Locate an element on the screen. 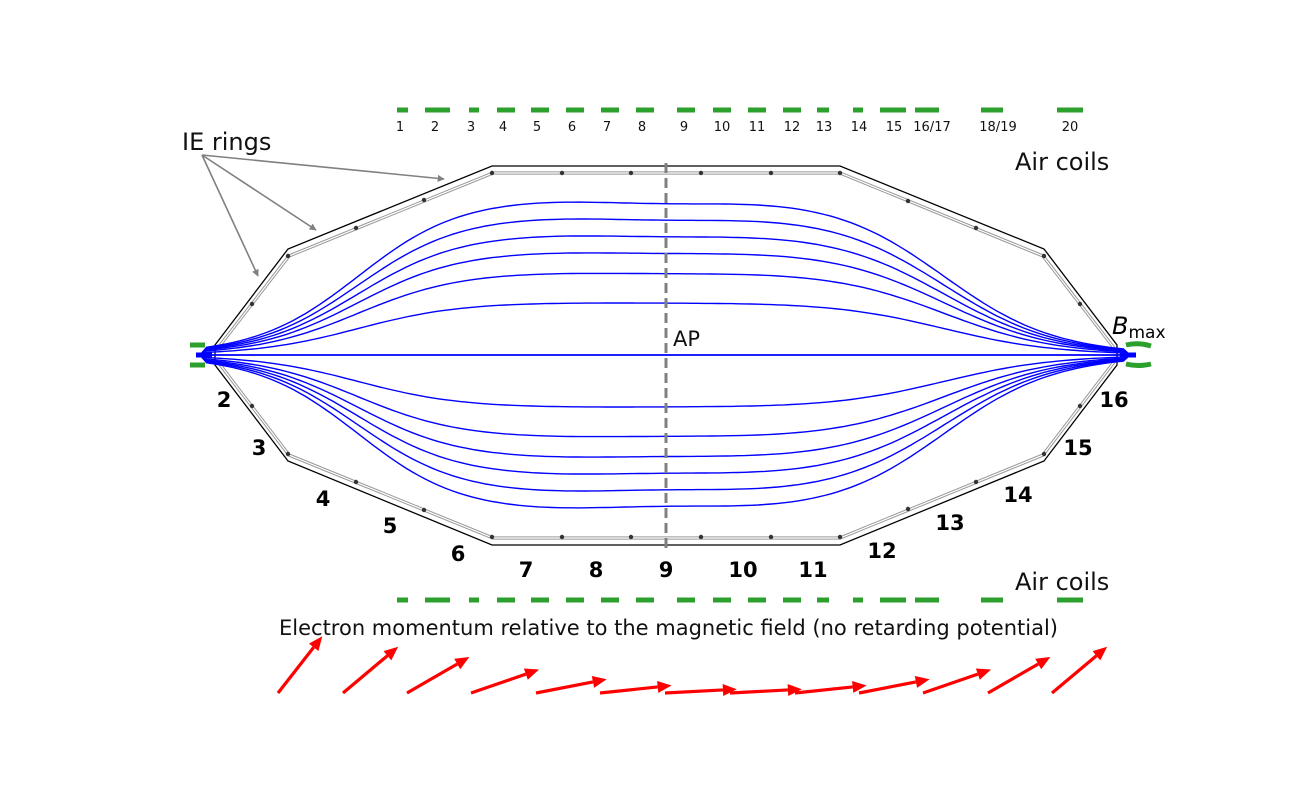 This screenshot has height=800, width=1300. ring-number: 8 is located at coordinates (596, 570).